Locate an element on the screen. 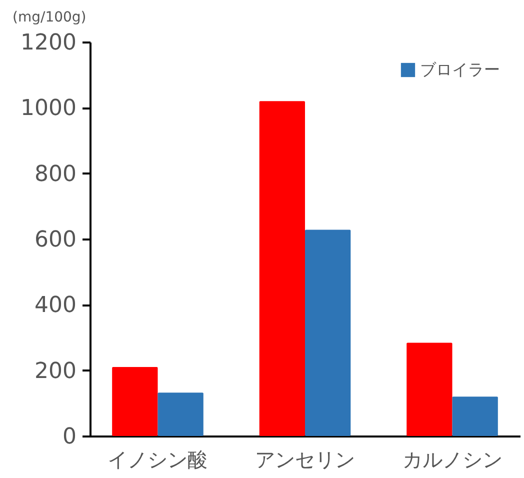  y-tick-label: 800 is located at coordinates (55, 174).